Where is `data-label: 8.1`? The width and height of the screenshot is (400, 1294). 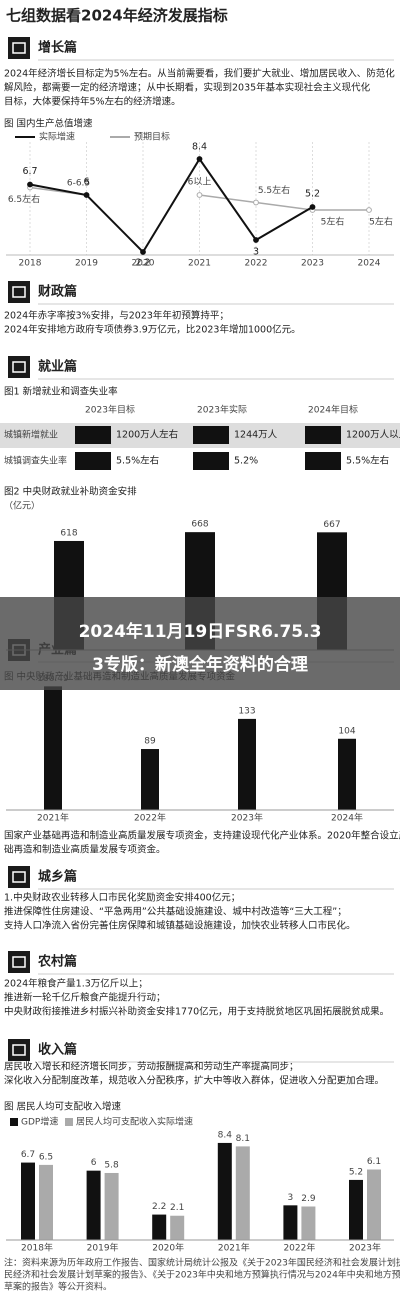
data-label: 8.1 is located at coordinates (243, 1139).